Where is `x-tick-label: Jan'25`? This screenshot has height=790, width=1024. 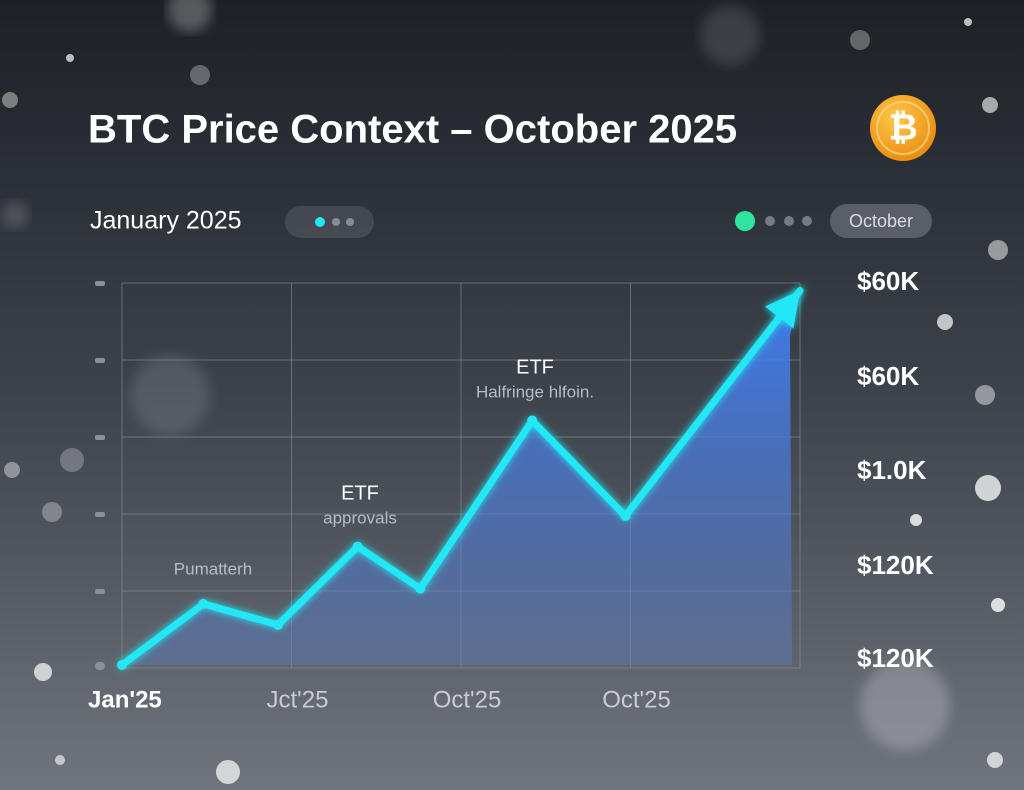 x-tick-label: Jan'25 is located at coordinates (125, 699).